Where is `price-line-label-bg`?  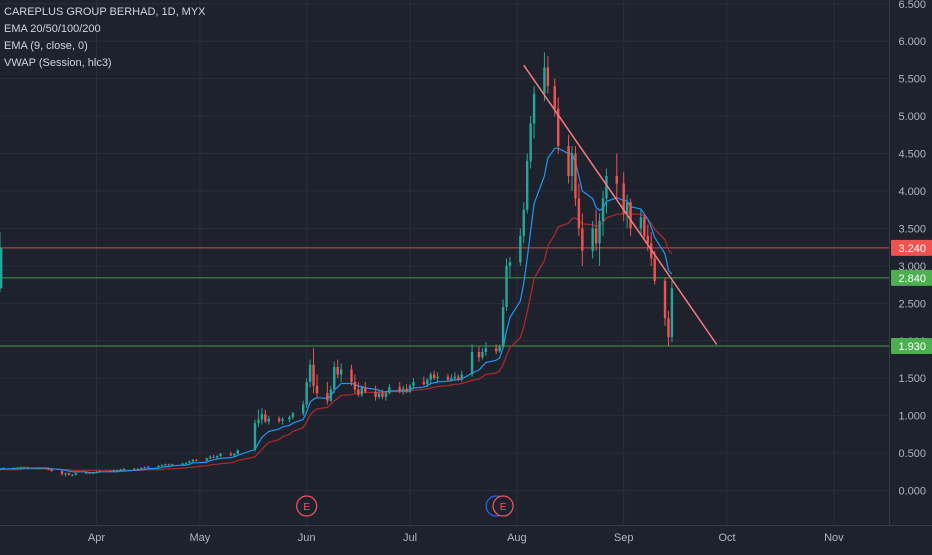 price-line-label-bg is located at coordinates (911, 277).